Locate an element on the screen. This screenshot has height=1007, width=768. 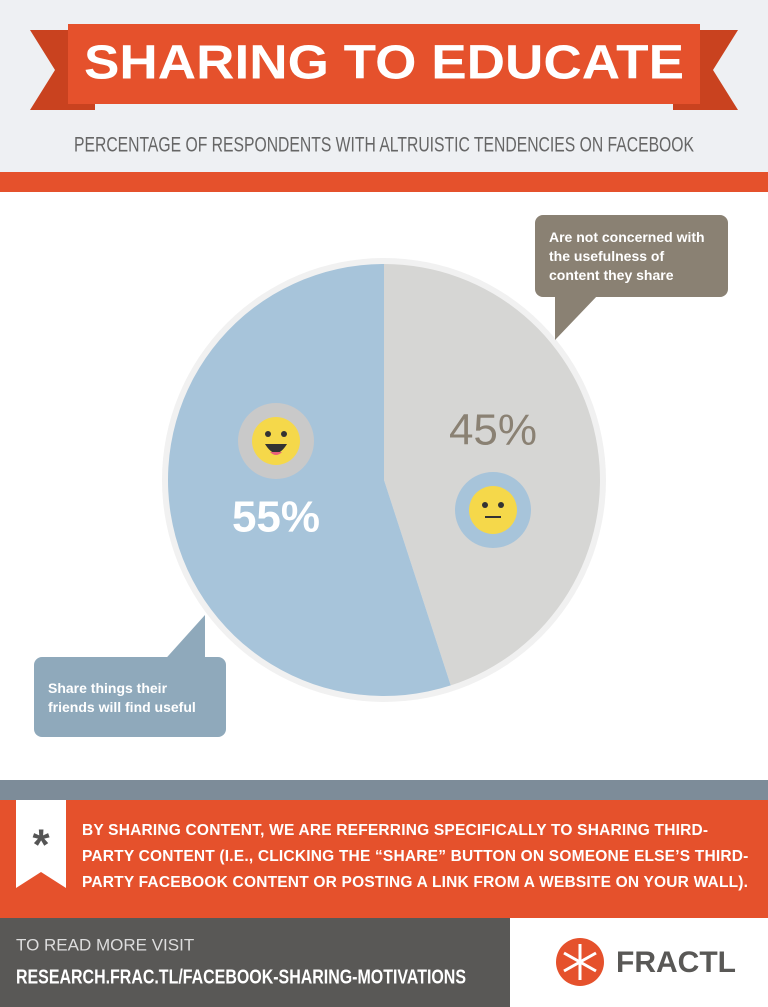
footer-bg is located at coordinates (255, 962).